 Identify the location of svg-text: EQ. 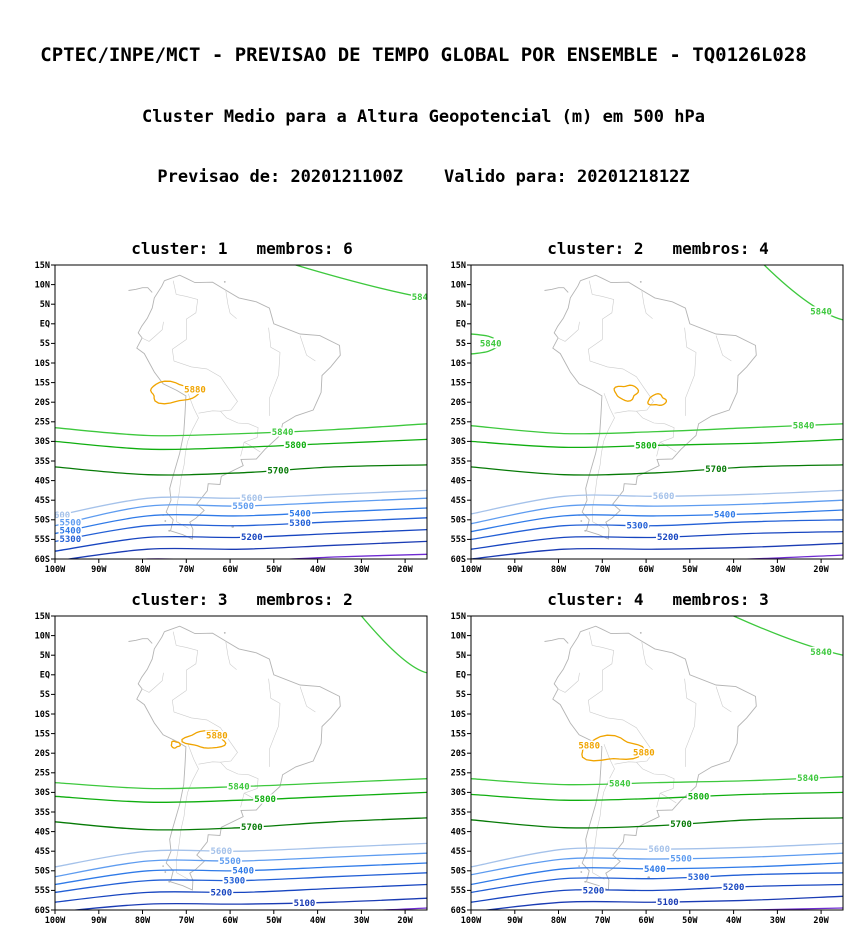
(45, 675).